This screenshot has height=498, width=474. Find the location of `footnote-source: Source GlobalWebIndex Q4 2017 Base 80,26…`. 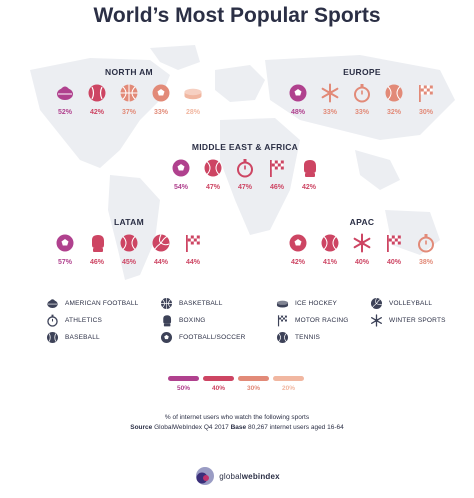

footnote-source: Source GlobalWebIndex Q4 2017 Base 80,26… is located at coordinates (237, 427).